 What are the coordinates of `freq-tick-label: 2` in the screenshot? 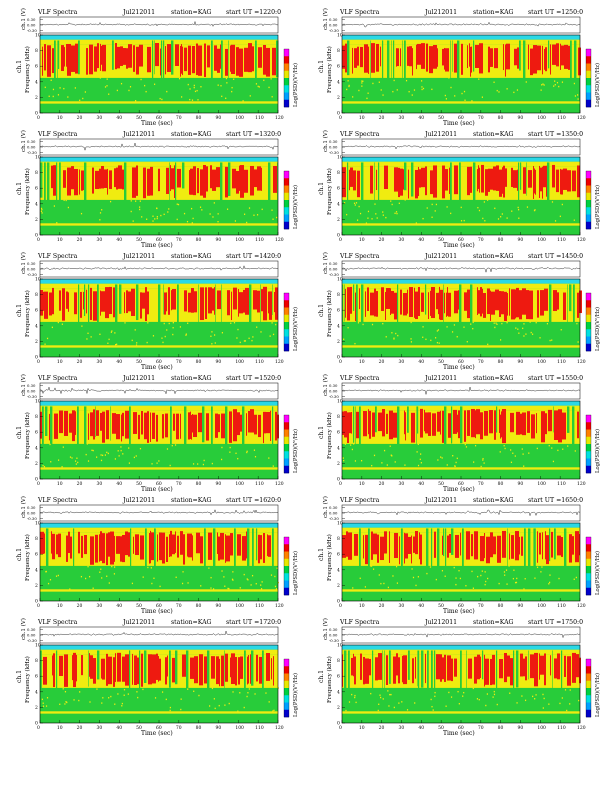 It's located at (338, 220).